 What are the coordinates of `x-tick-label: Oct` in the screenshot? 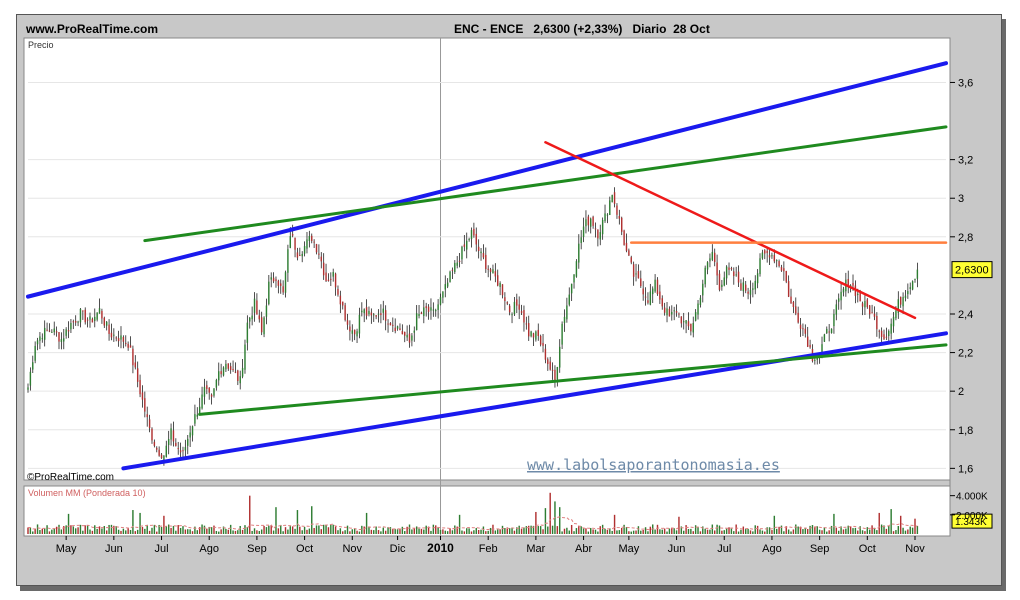 It's located at (867, 549).